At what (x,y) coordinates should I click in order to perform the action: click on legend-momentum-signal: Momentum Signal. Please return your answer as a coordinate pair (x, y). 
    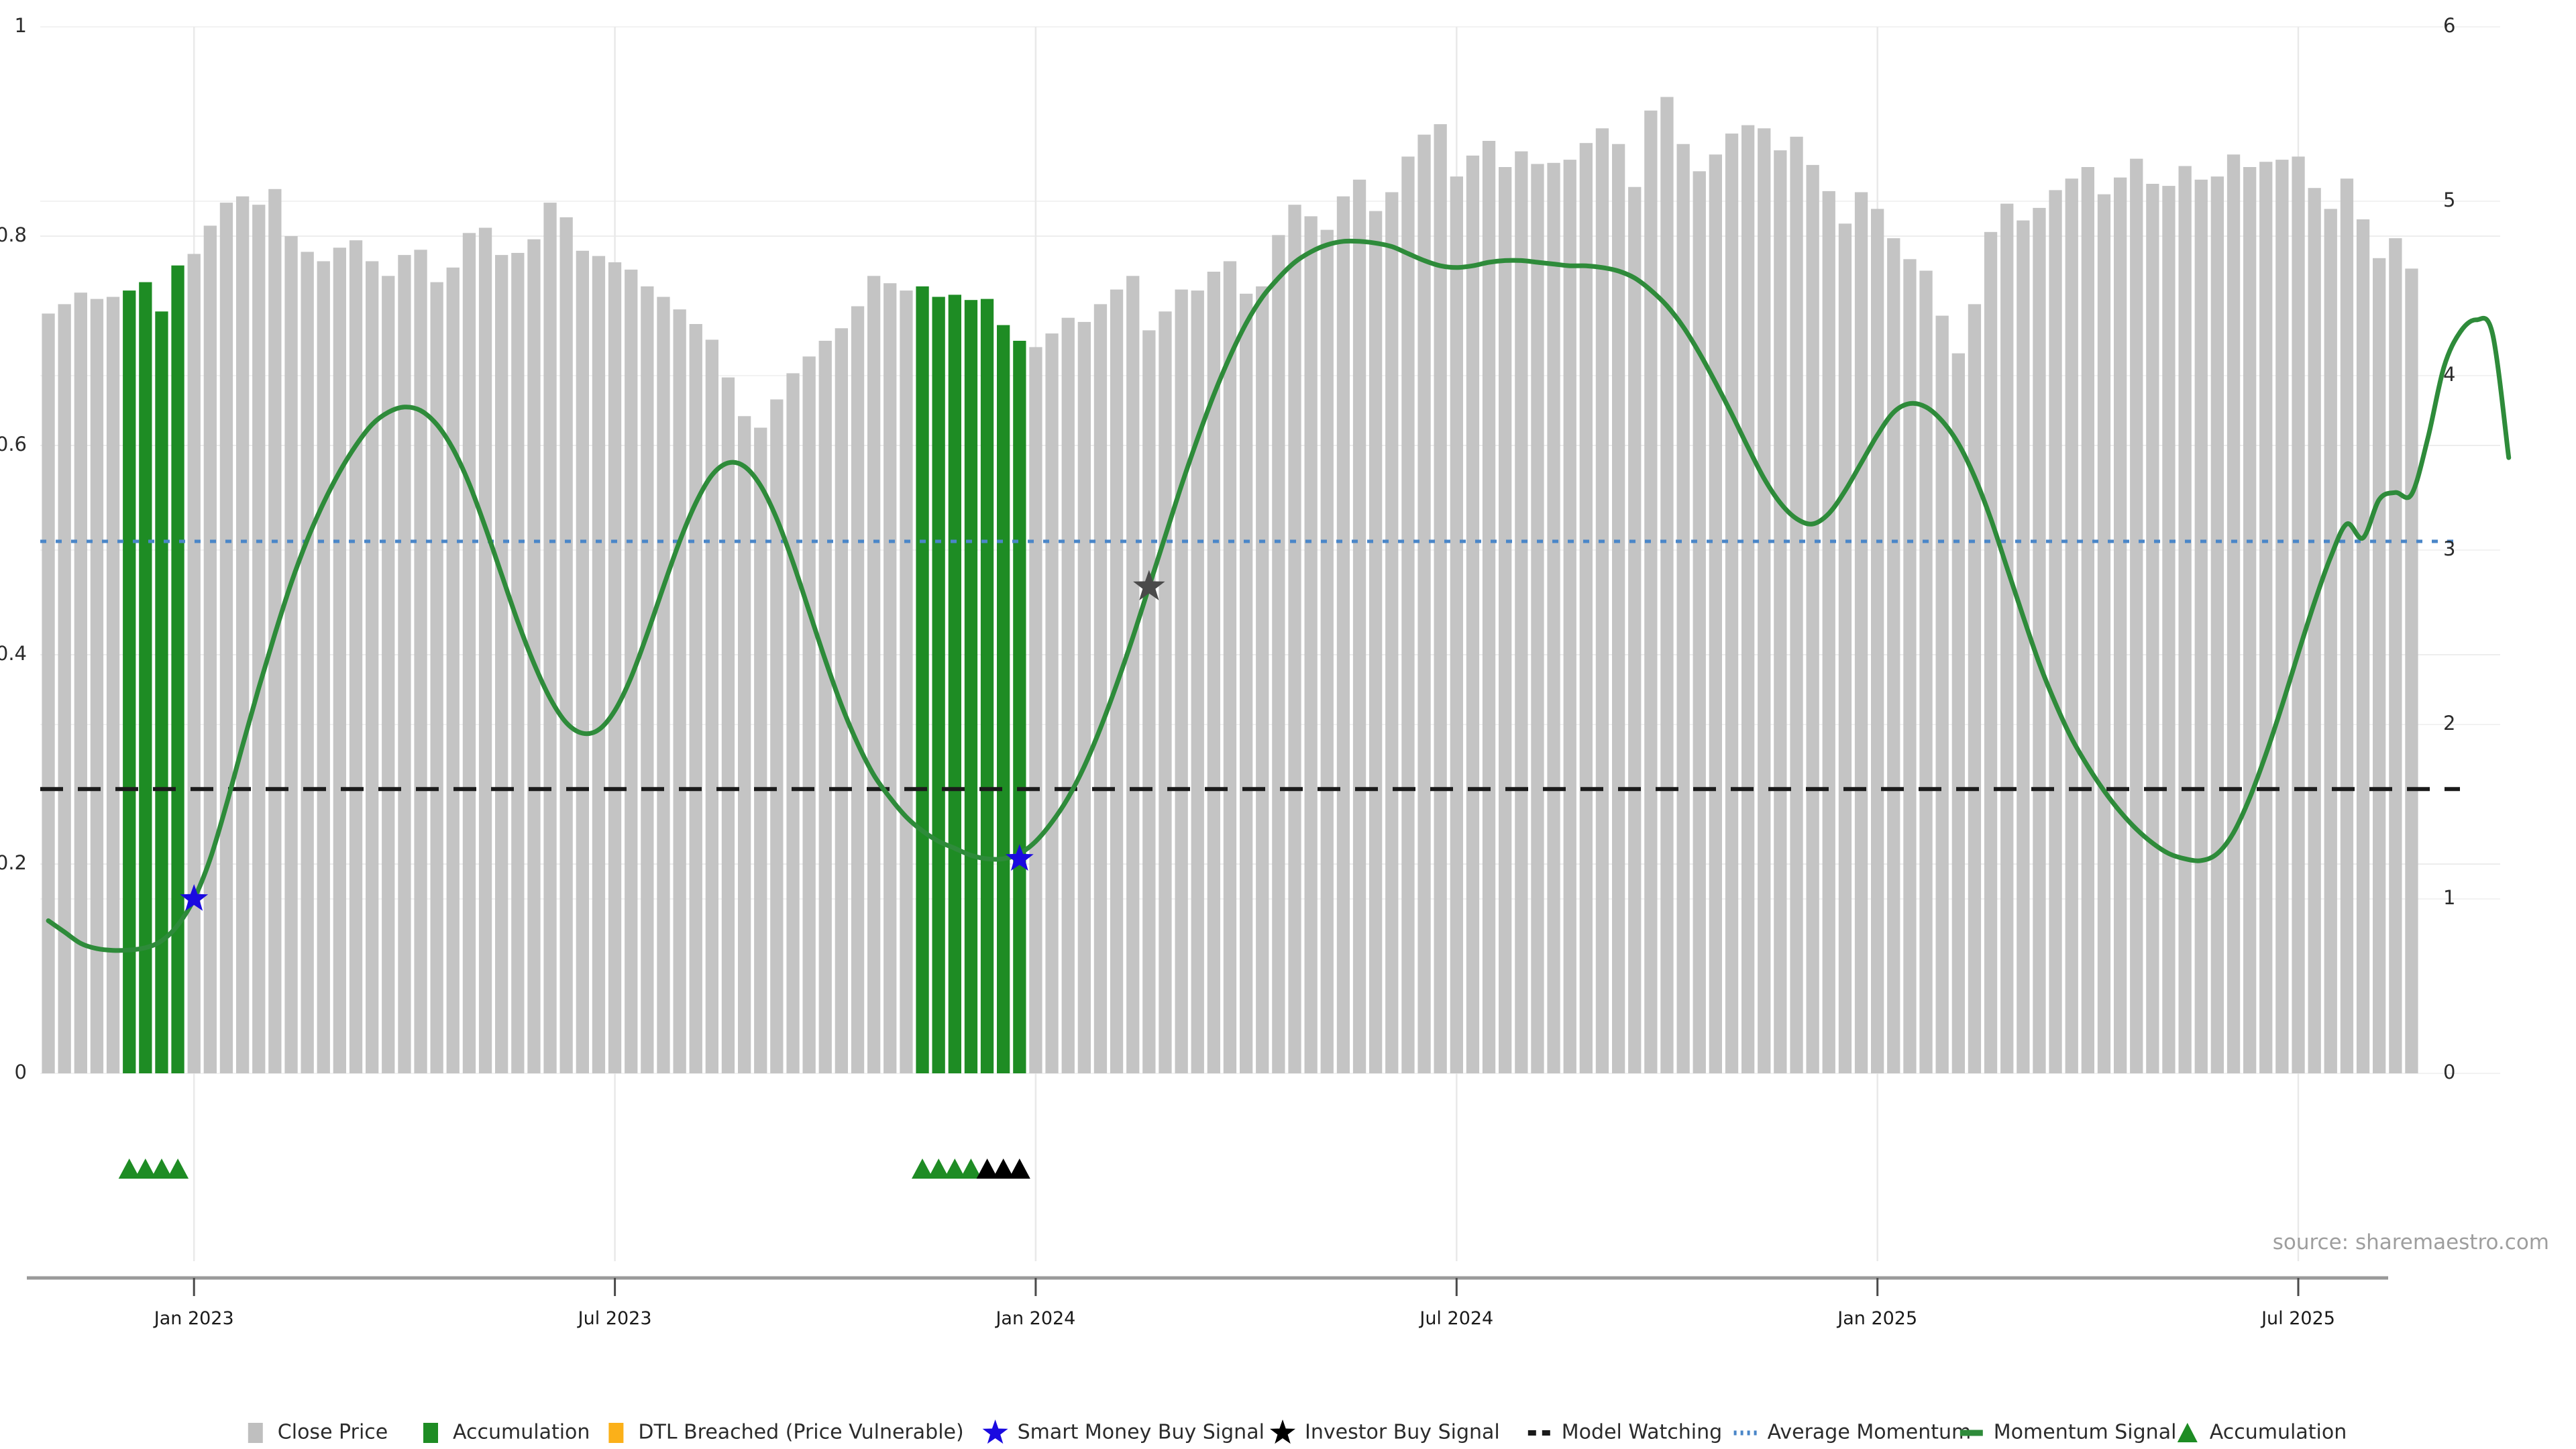
    Looking at the image, I should click on (2068, 1432).